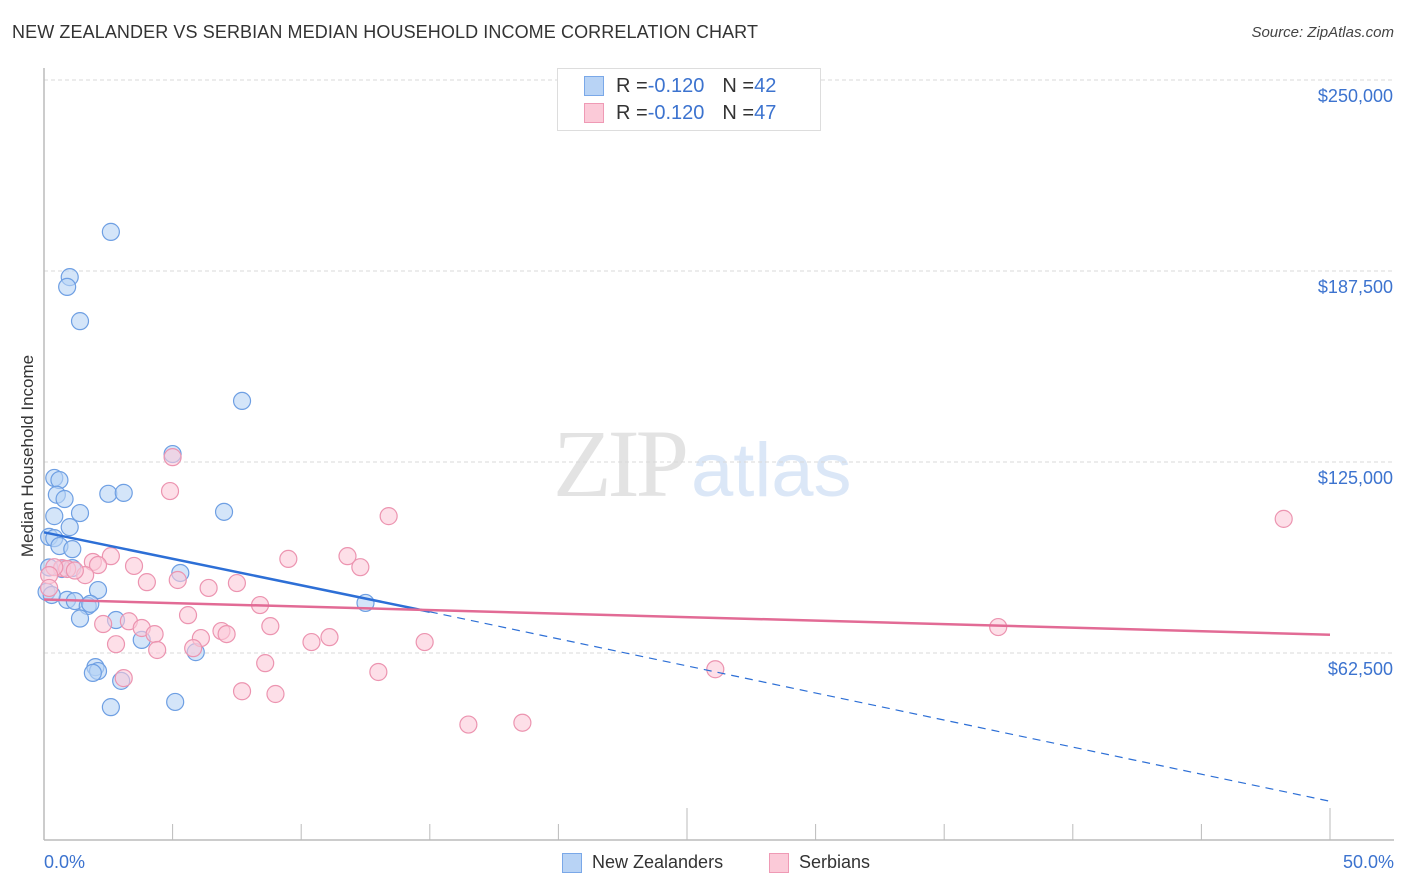 Image resolution: width=1406 pixels, height=892 pixels. Describe the element at coordinates (771, 470) in the screenshot. I see `watermark-atlas: atlas` at that location.